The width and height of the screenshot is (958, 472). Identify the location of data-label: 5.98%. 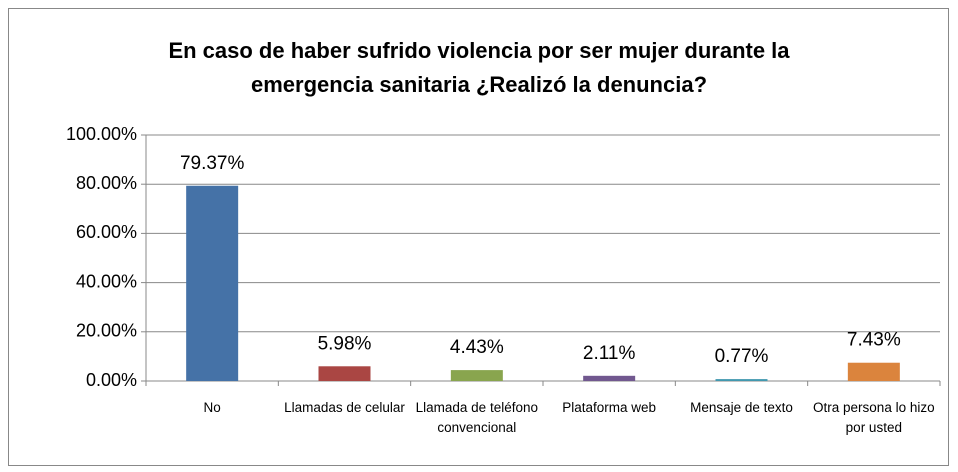
(345, 343).